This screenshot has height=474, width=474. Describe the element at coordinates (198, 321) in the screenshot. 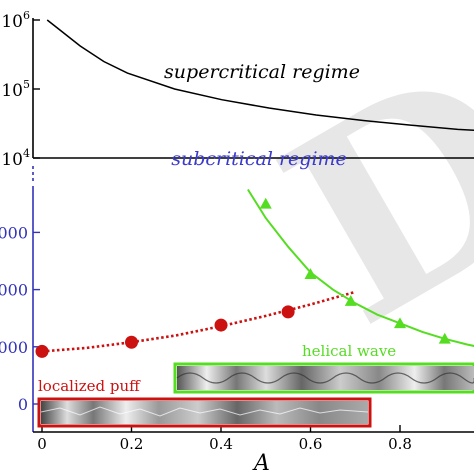

I see `localized-puff-fit-line` at that location.